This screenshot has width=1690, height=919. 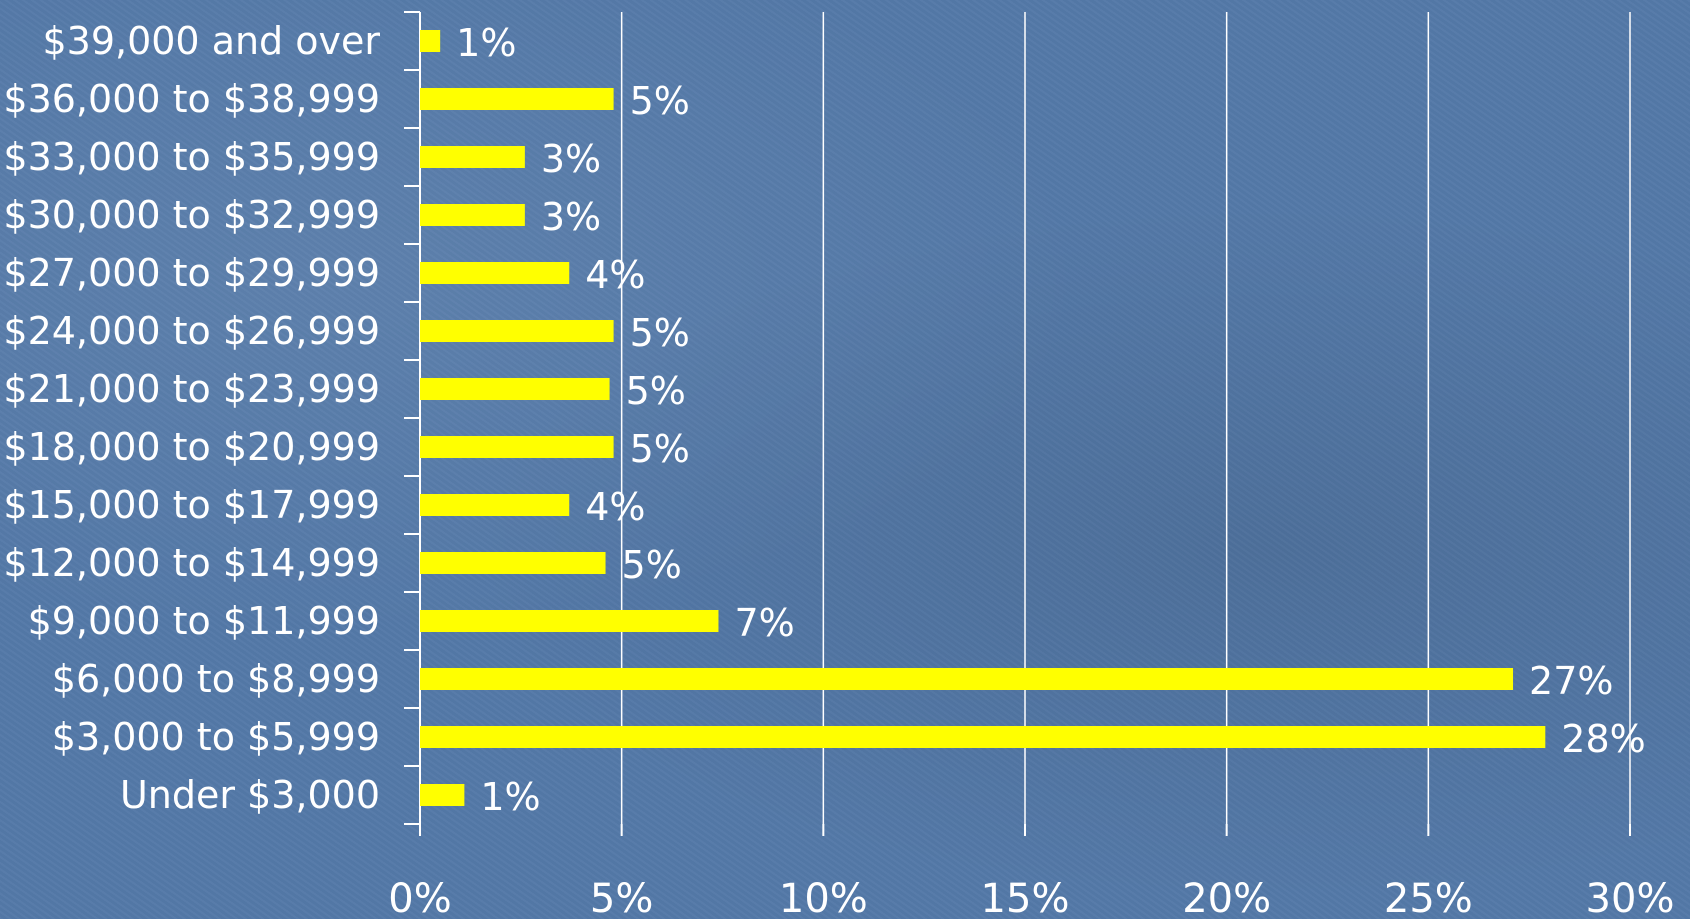 What do you see at coordinates (1025, 897) in the screenshot?
I see `x-tick-label-3: 15%` at bounding box center [1025, 897].